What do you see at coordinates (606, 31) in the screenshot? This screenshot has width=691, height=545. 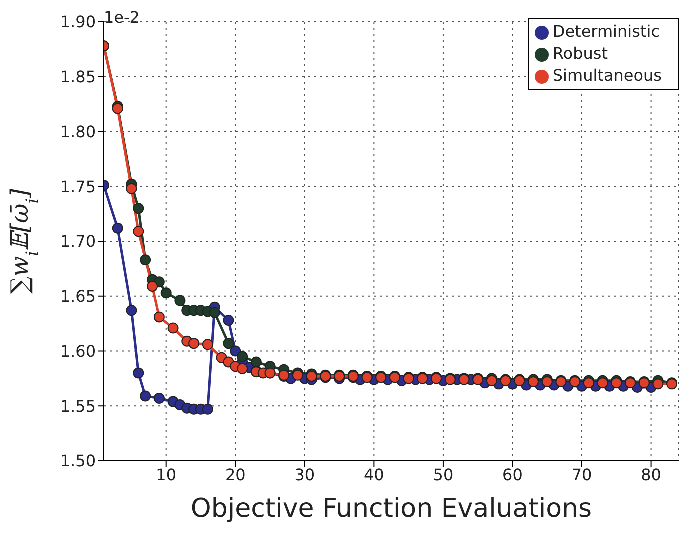 I see `legend-label: Deterministic` at bounding box center [606, 31].